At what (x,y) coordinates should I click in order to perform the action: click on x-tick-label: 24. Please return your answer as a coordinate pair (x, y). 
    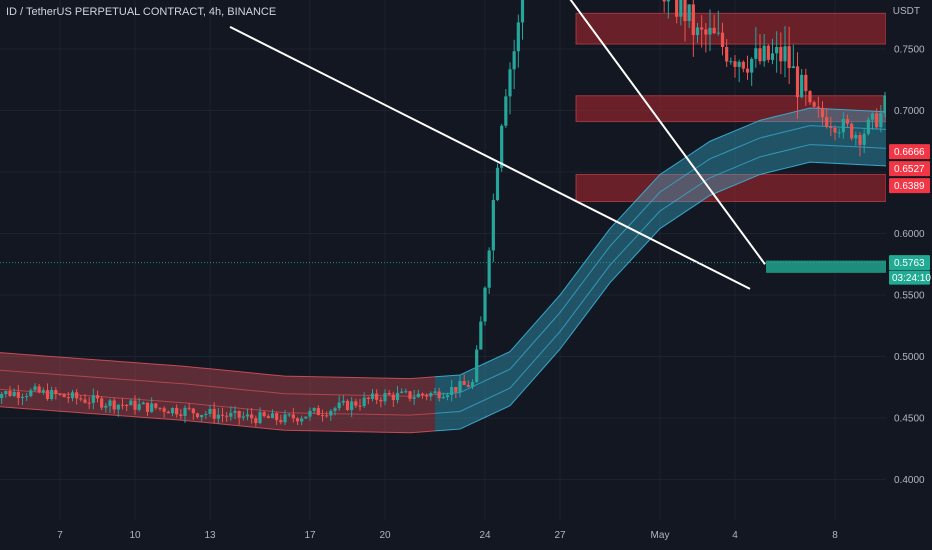
    Looking at the image, I should click on (485, 535).